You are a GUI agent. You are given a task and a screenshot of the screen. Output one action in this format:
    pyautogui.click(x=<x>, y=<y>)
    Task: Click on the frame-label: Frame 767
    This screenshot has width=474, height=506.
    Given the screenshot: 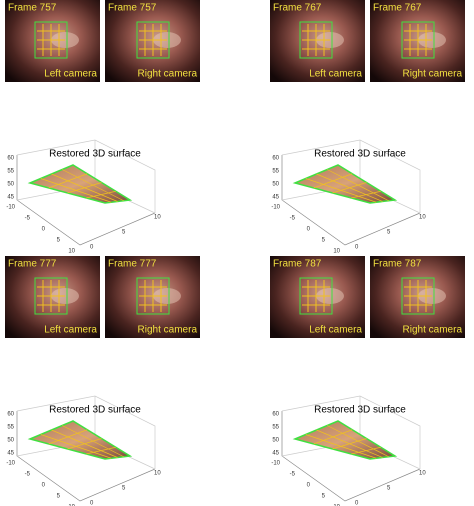 What is the action you would take?
    pyautogui.click(x=397, y=8)
    